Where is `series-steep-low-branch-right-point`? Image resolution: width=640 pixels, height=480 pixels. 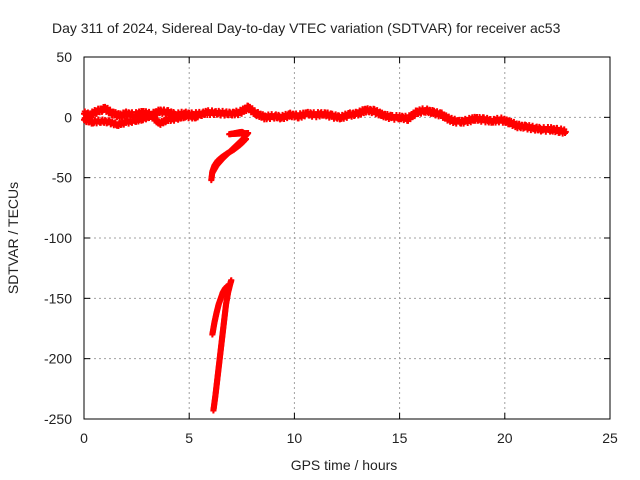 series-steep-low-branch-right-point is located at coordinates (231, 280).